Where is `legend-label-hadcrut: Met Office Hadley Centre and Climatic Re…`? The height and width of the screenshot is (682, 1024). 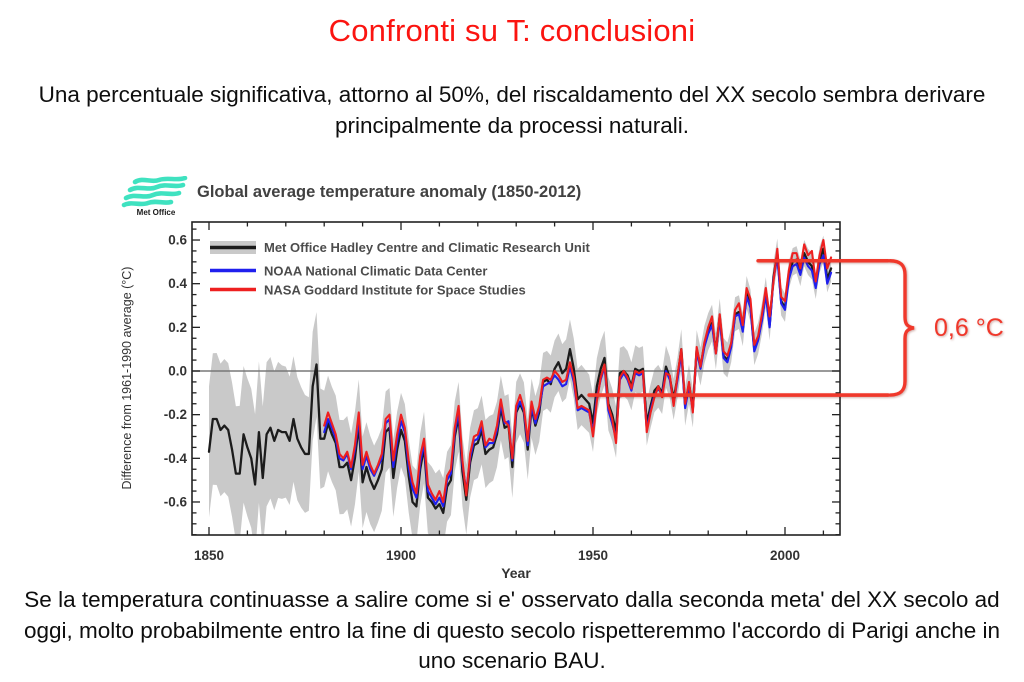 legend-label-hadcrut: Met Office Hadley Centre and Climatic Re… is located at coordinates (427, 247).